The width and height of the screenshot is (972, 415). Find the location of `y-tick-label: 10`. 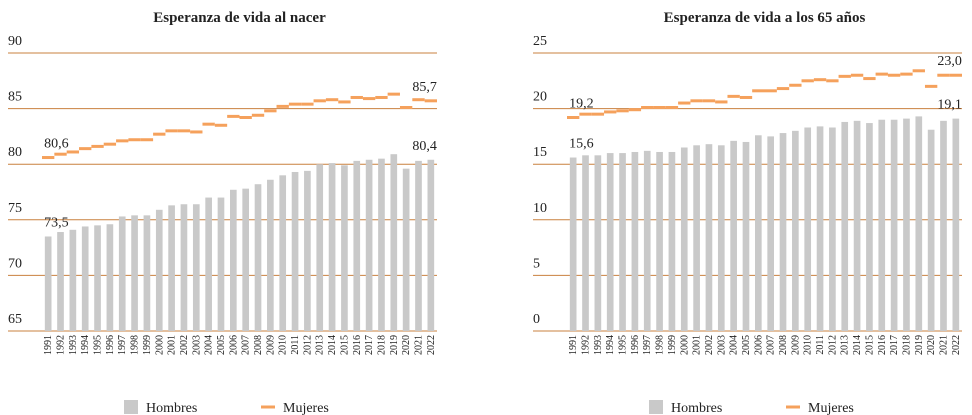

y-tick-label: 10 is located at coordinates (540, 208).